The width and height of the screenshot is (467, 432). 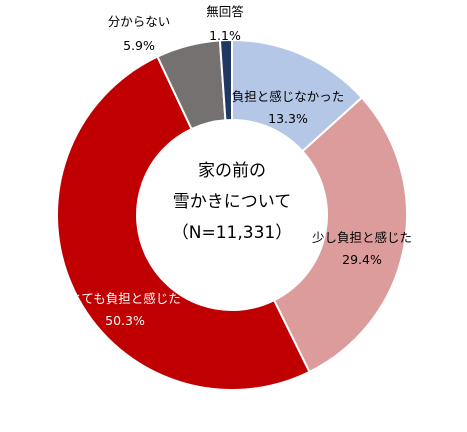 I want to click on slice-value-4: 1.1%, so click(x=225, y=35).